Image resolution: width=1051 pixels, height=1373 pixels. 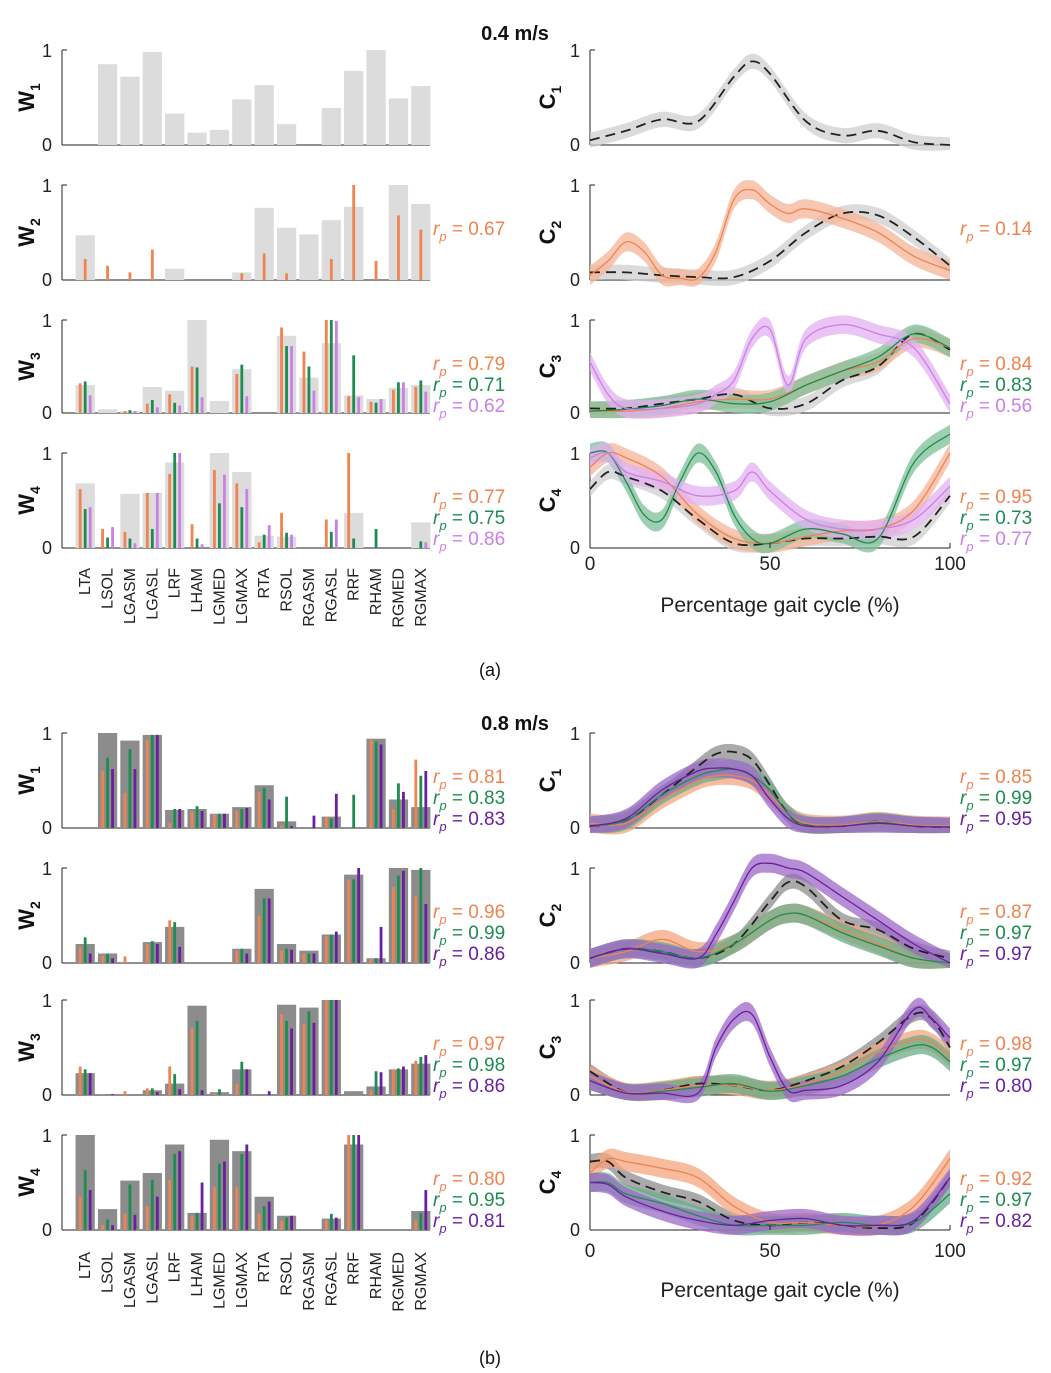 What do you see at coordinates (47, 145) in the screenshot?
I see `panel-1-row-1-w-tick-label-0: 0` at bounding box center [47, 145].